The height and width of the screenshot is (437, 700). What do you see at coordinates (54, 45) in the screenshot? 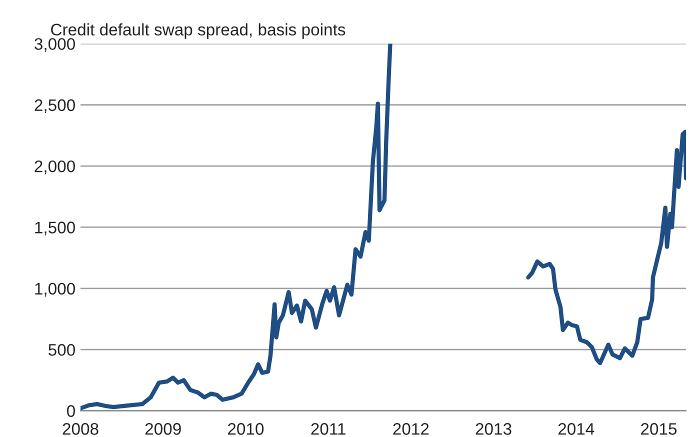
I see `y-tick-label: 3,000` at bounding box center [54, 45].